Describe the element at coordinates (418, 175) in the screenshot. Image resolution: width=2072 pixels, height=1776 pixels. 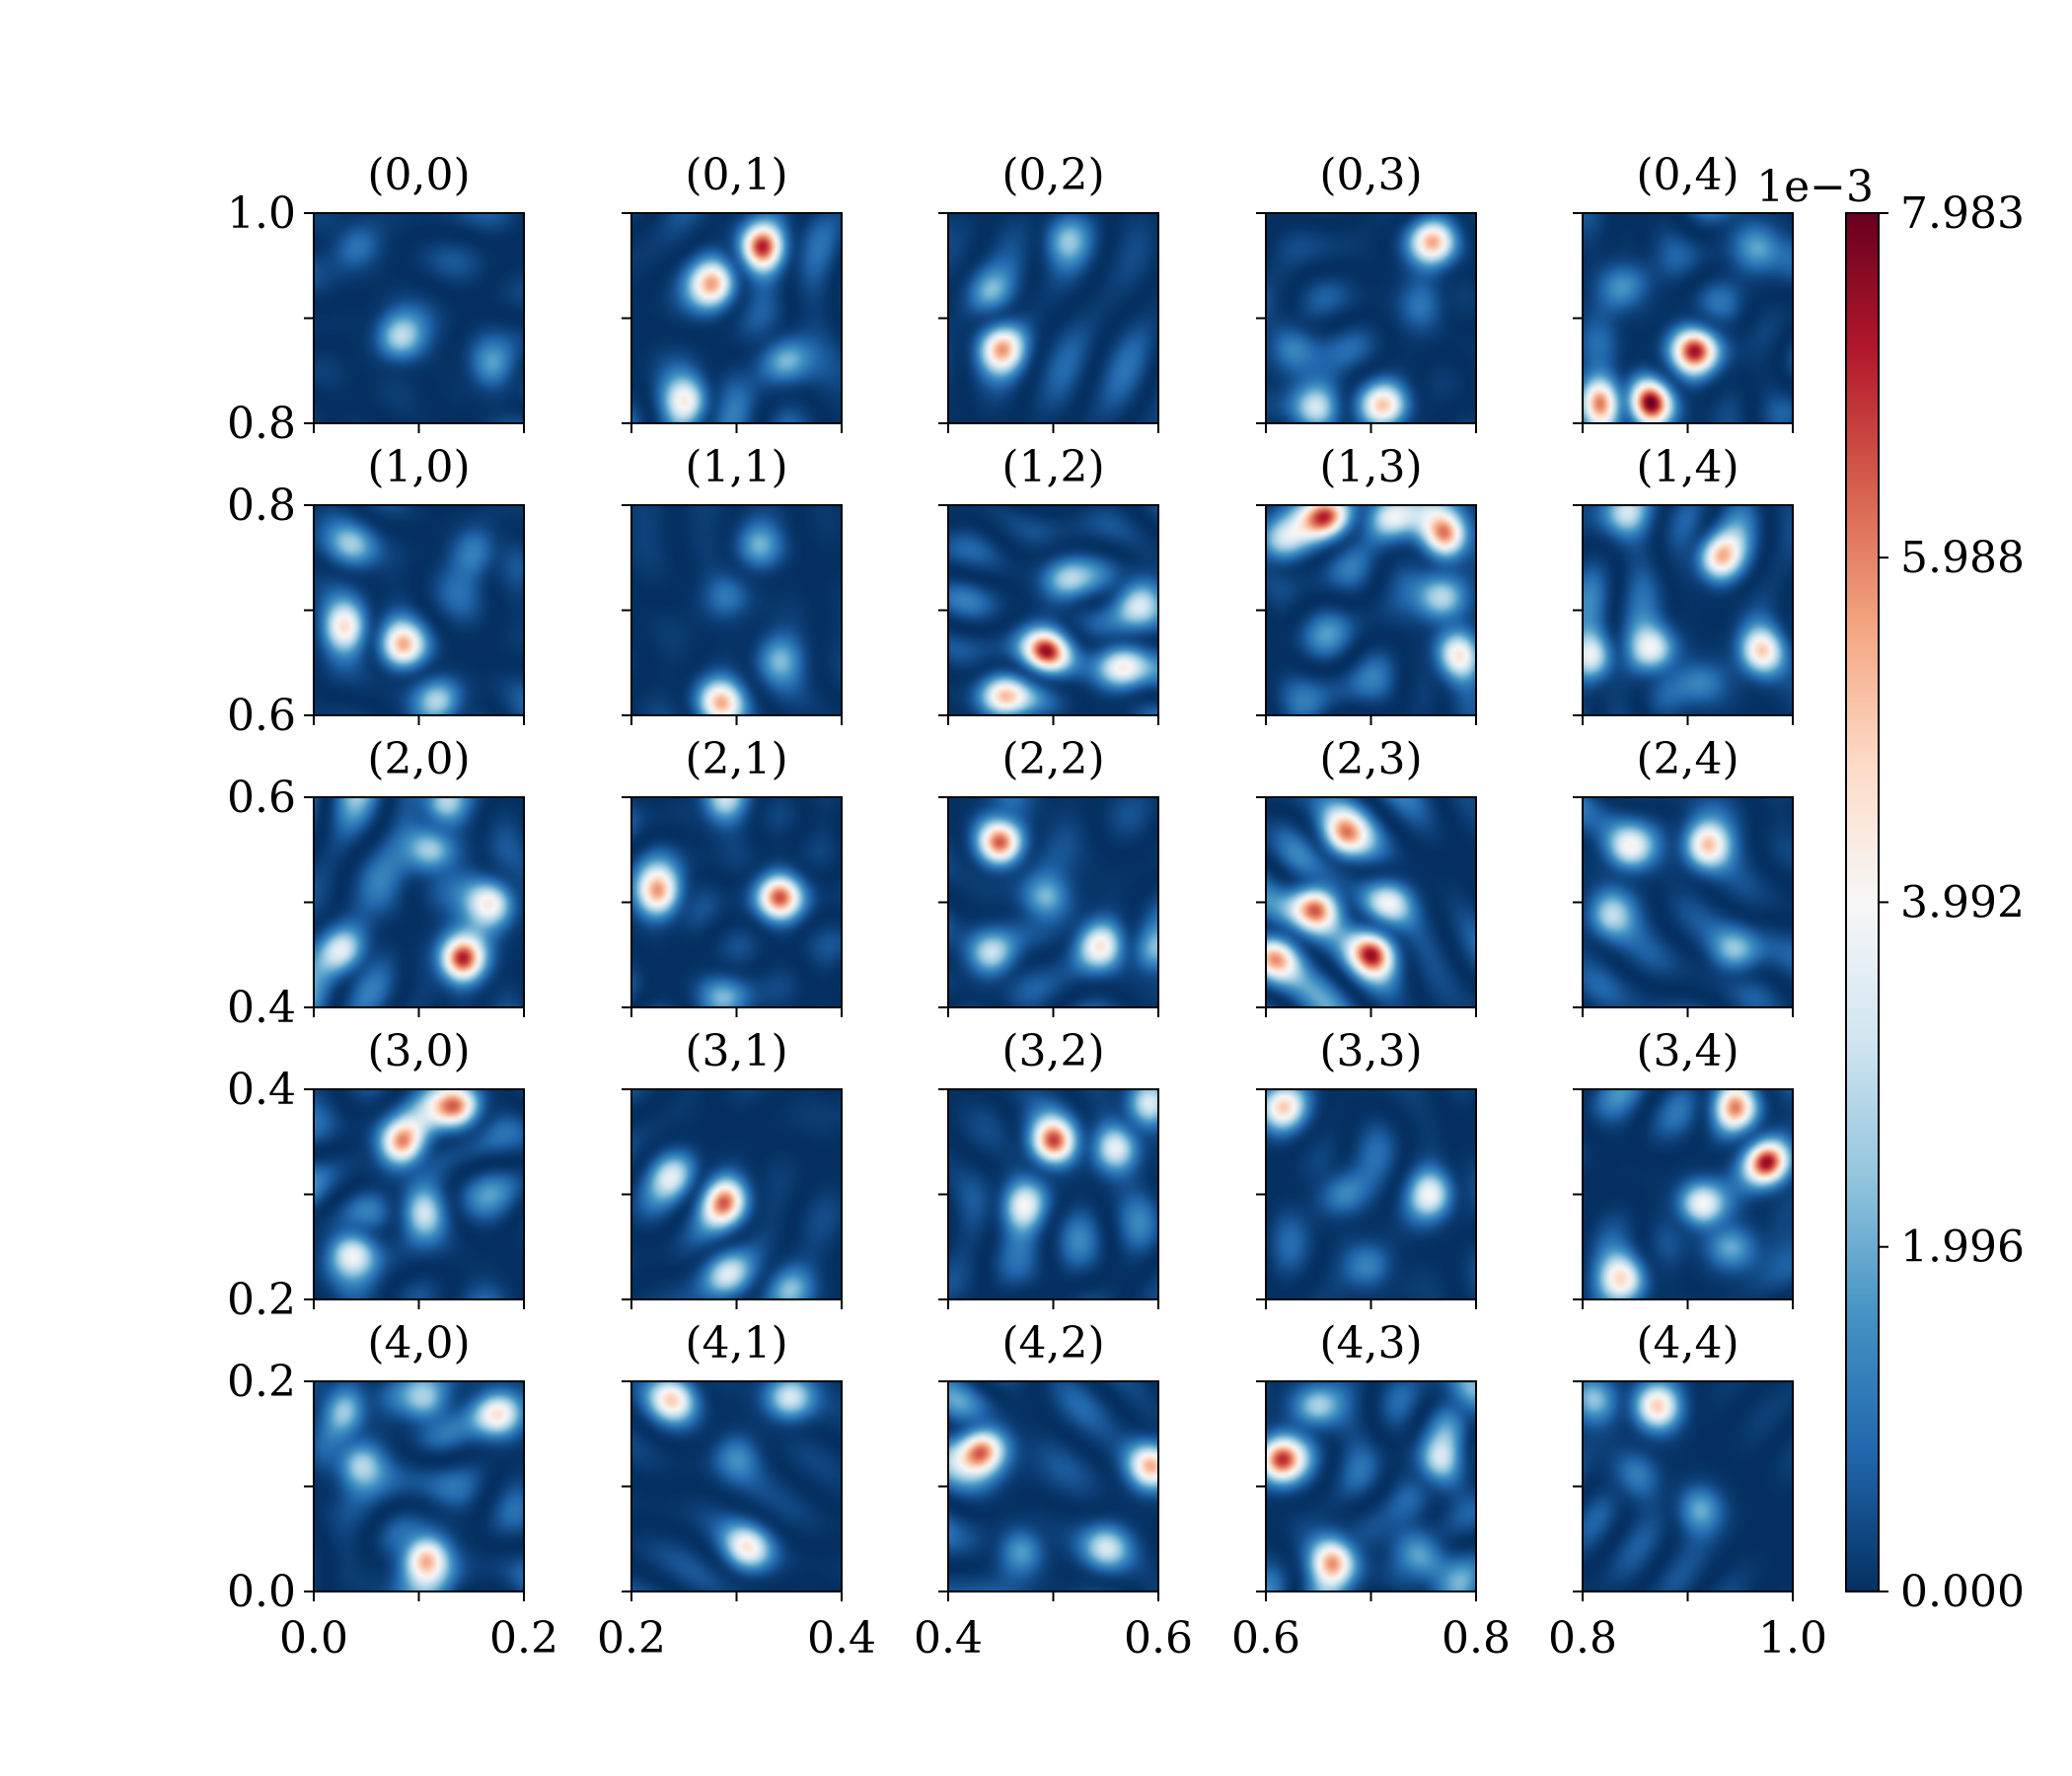
I see `panel-title: (0,0)` at that location.